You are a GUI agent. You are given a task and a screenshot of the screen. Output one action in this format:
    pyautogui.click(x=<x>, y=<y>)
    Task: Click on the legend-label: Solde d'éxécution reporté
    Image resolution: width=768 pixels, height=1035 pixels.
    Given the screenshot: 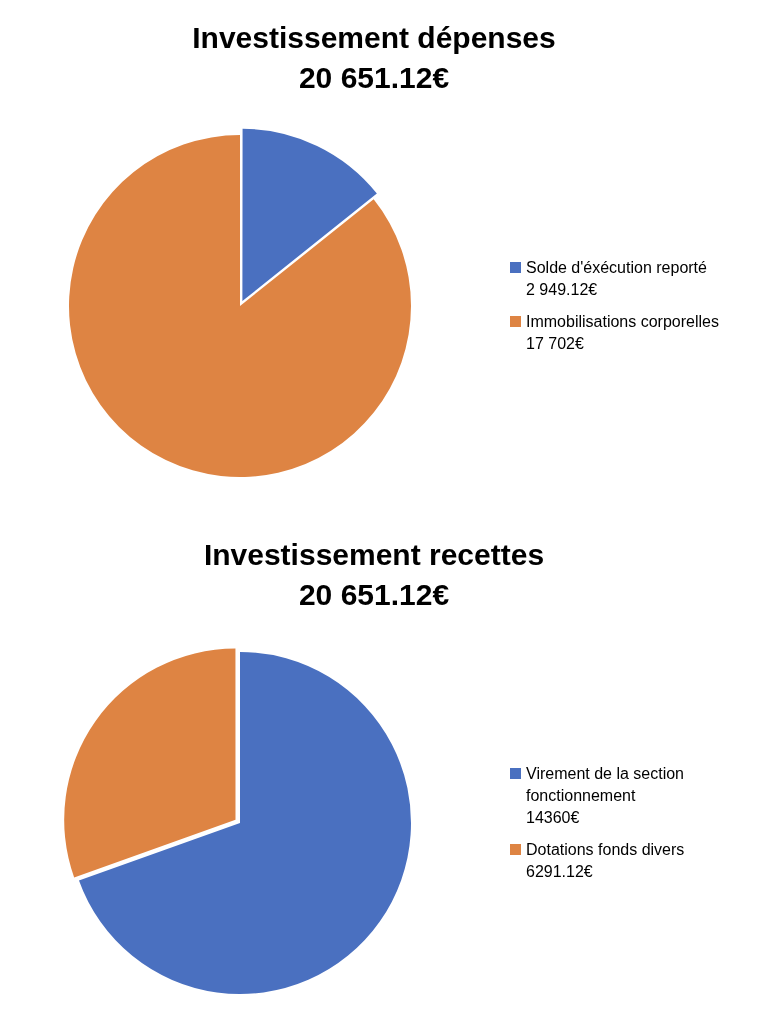 What is the action you would take?
    pyautogui.click(x=616, y=267)
    